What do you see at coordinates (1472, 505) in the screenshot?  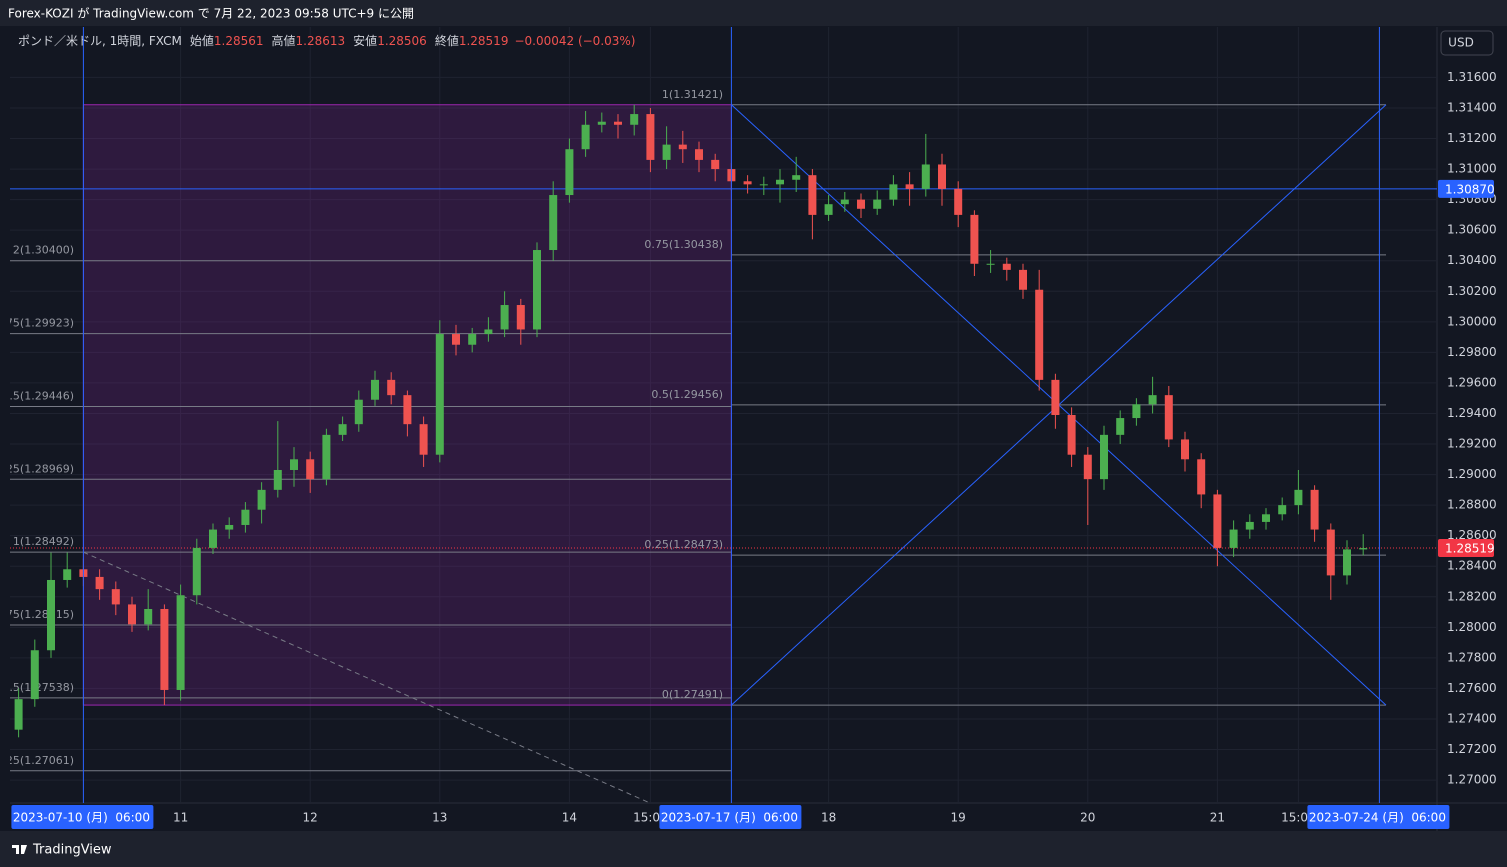 I see `y-tick-label: 1.28800` at bounding box center [1472, 505].